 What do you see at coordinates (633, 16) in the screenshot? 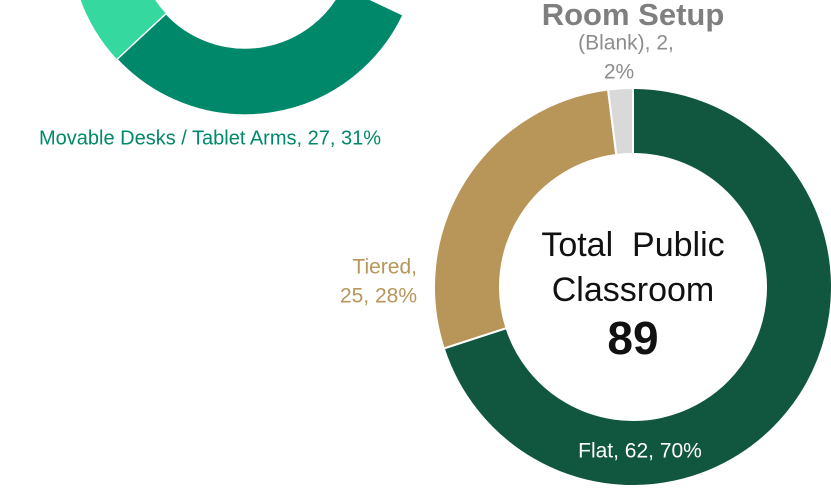
I see `chart-title: Room Setup` at bounding box center [633, 16].